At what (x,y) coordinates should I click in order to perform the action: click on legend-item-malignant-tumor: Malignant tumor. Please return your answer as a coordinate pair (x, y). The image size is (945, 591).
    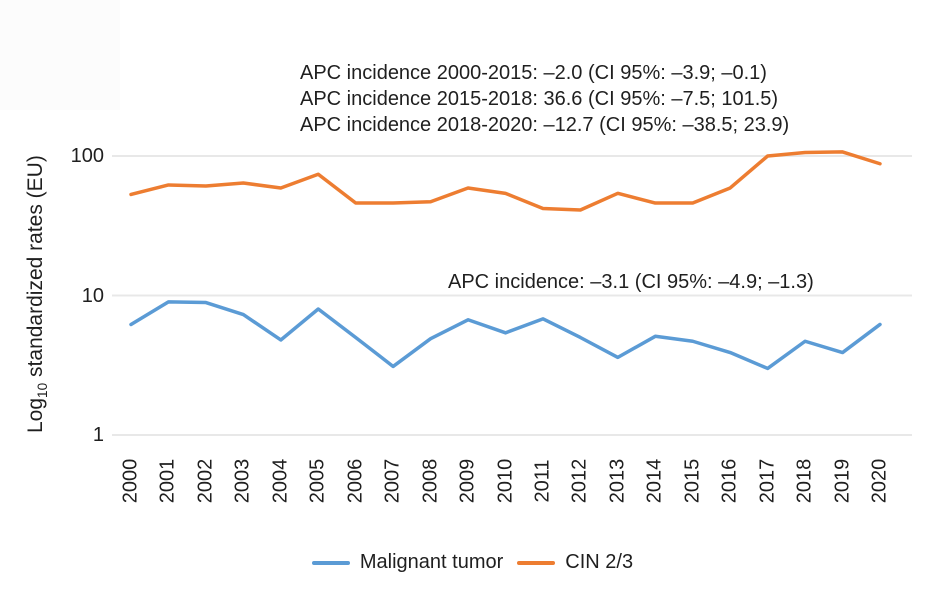
    Looking at the image, I should click on (407, 562).